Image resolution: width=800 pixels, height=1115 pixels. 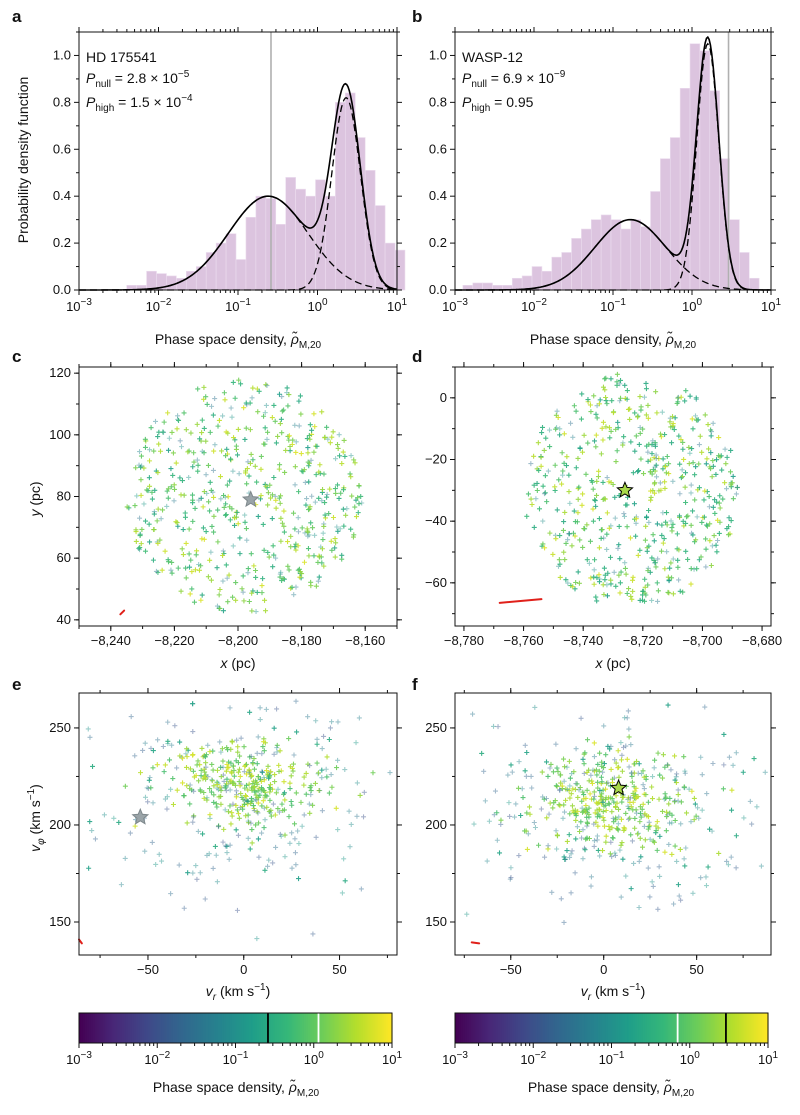 What do you see at coordinates (60, 921) in the screenshot?
I see `y-tick-label: 150` at bounding box center [60, 921].